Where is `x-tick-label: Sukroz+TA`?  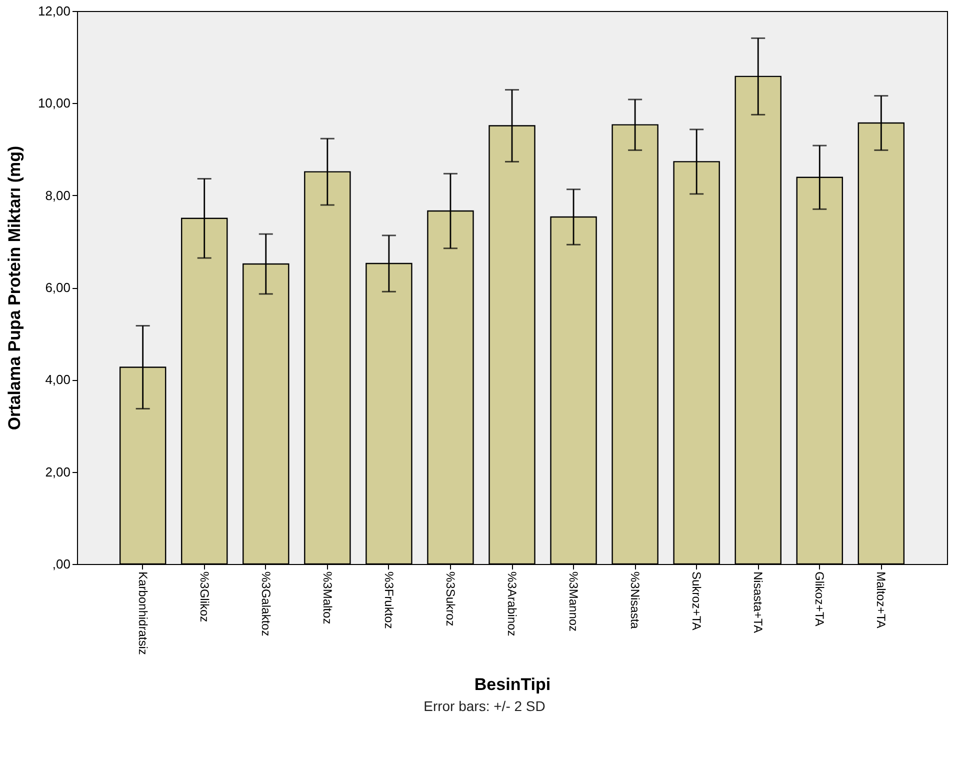 x-tick-label: Sukroz+TA is located at coordinates (697, 601).